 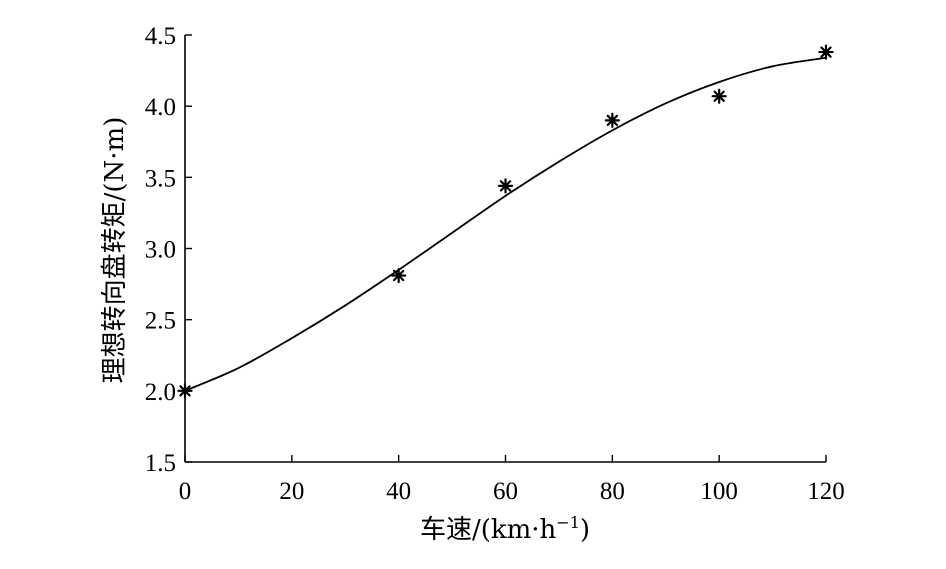 I want to click on x-axis-label-close: ), so click(x=585, y=530).